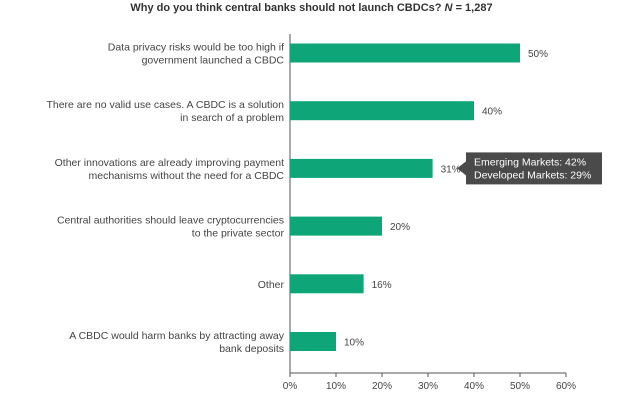 The image size is (623, 405). I want to click on value-label: 16%, so click(382, 285).